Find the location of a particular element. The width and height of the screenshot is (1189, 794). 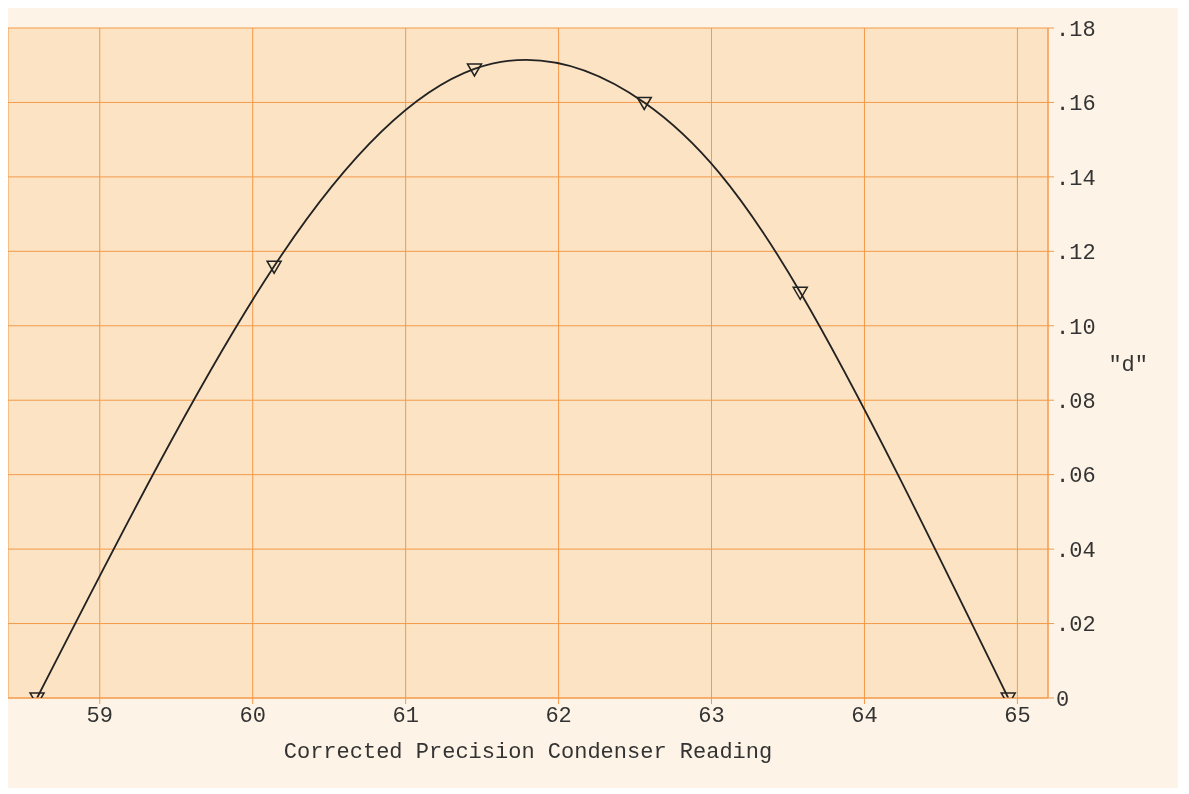

y-tick-label: .02 is located at coordinates (1076, 626).